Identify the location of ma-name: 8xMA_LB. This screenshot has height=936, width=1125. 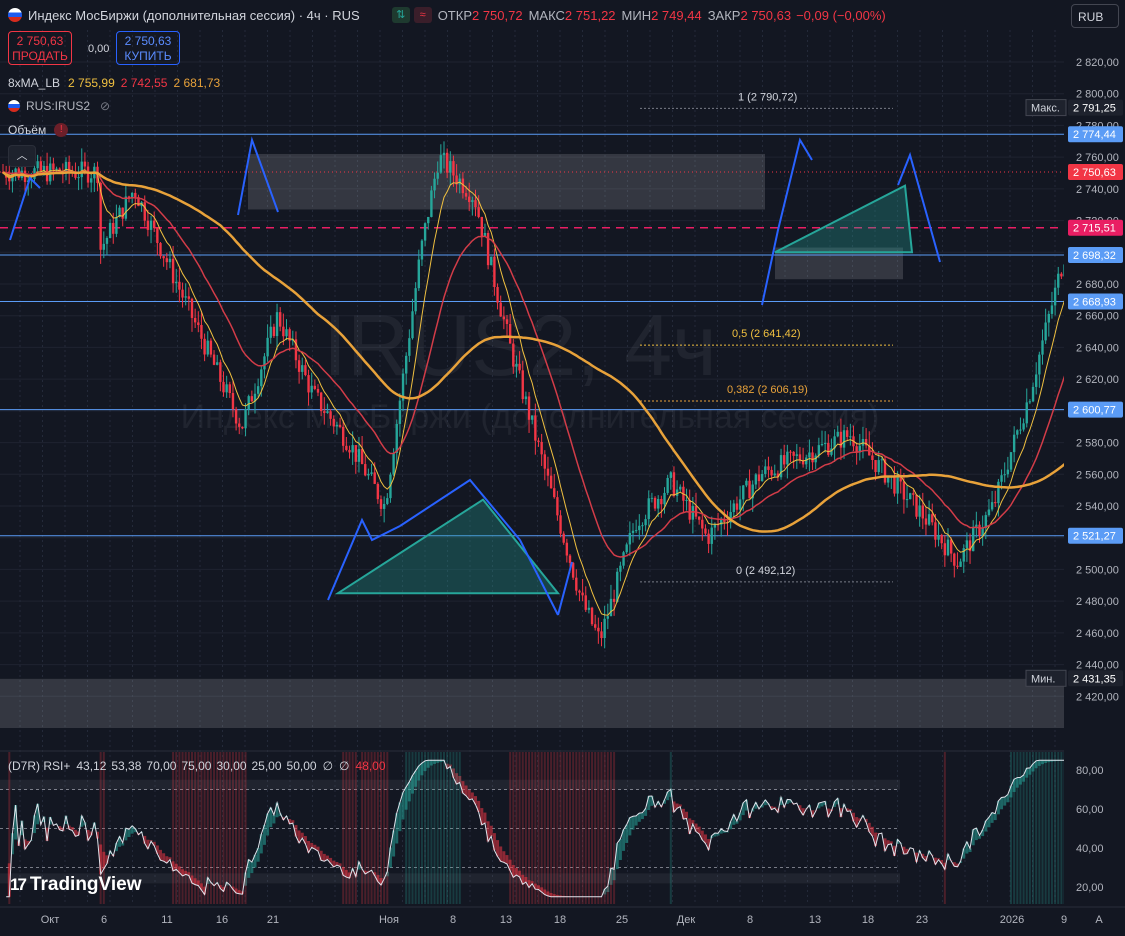
(34, 83).